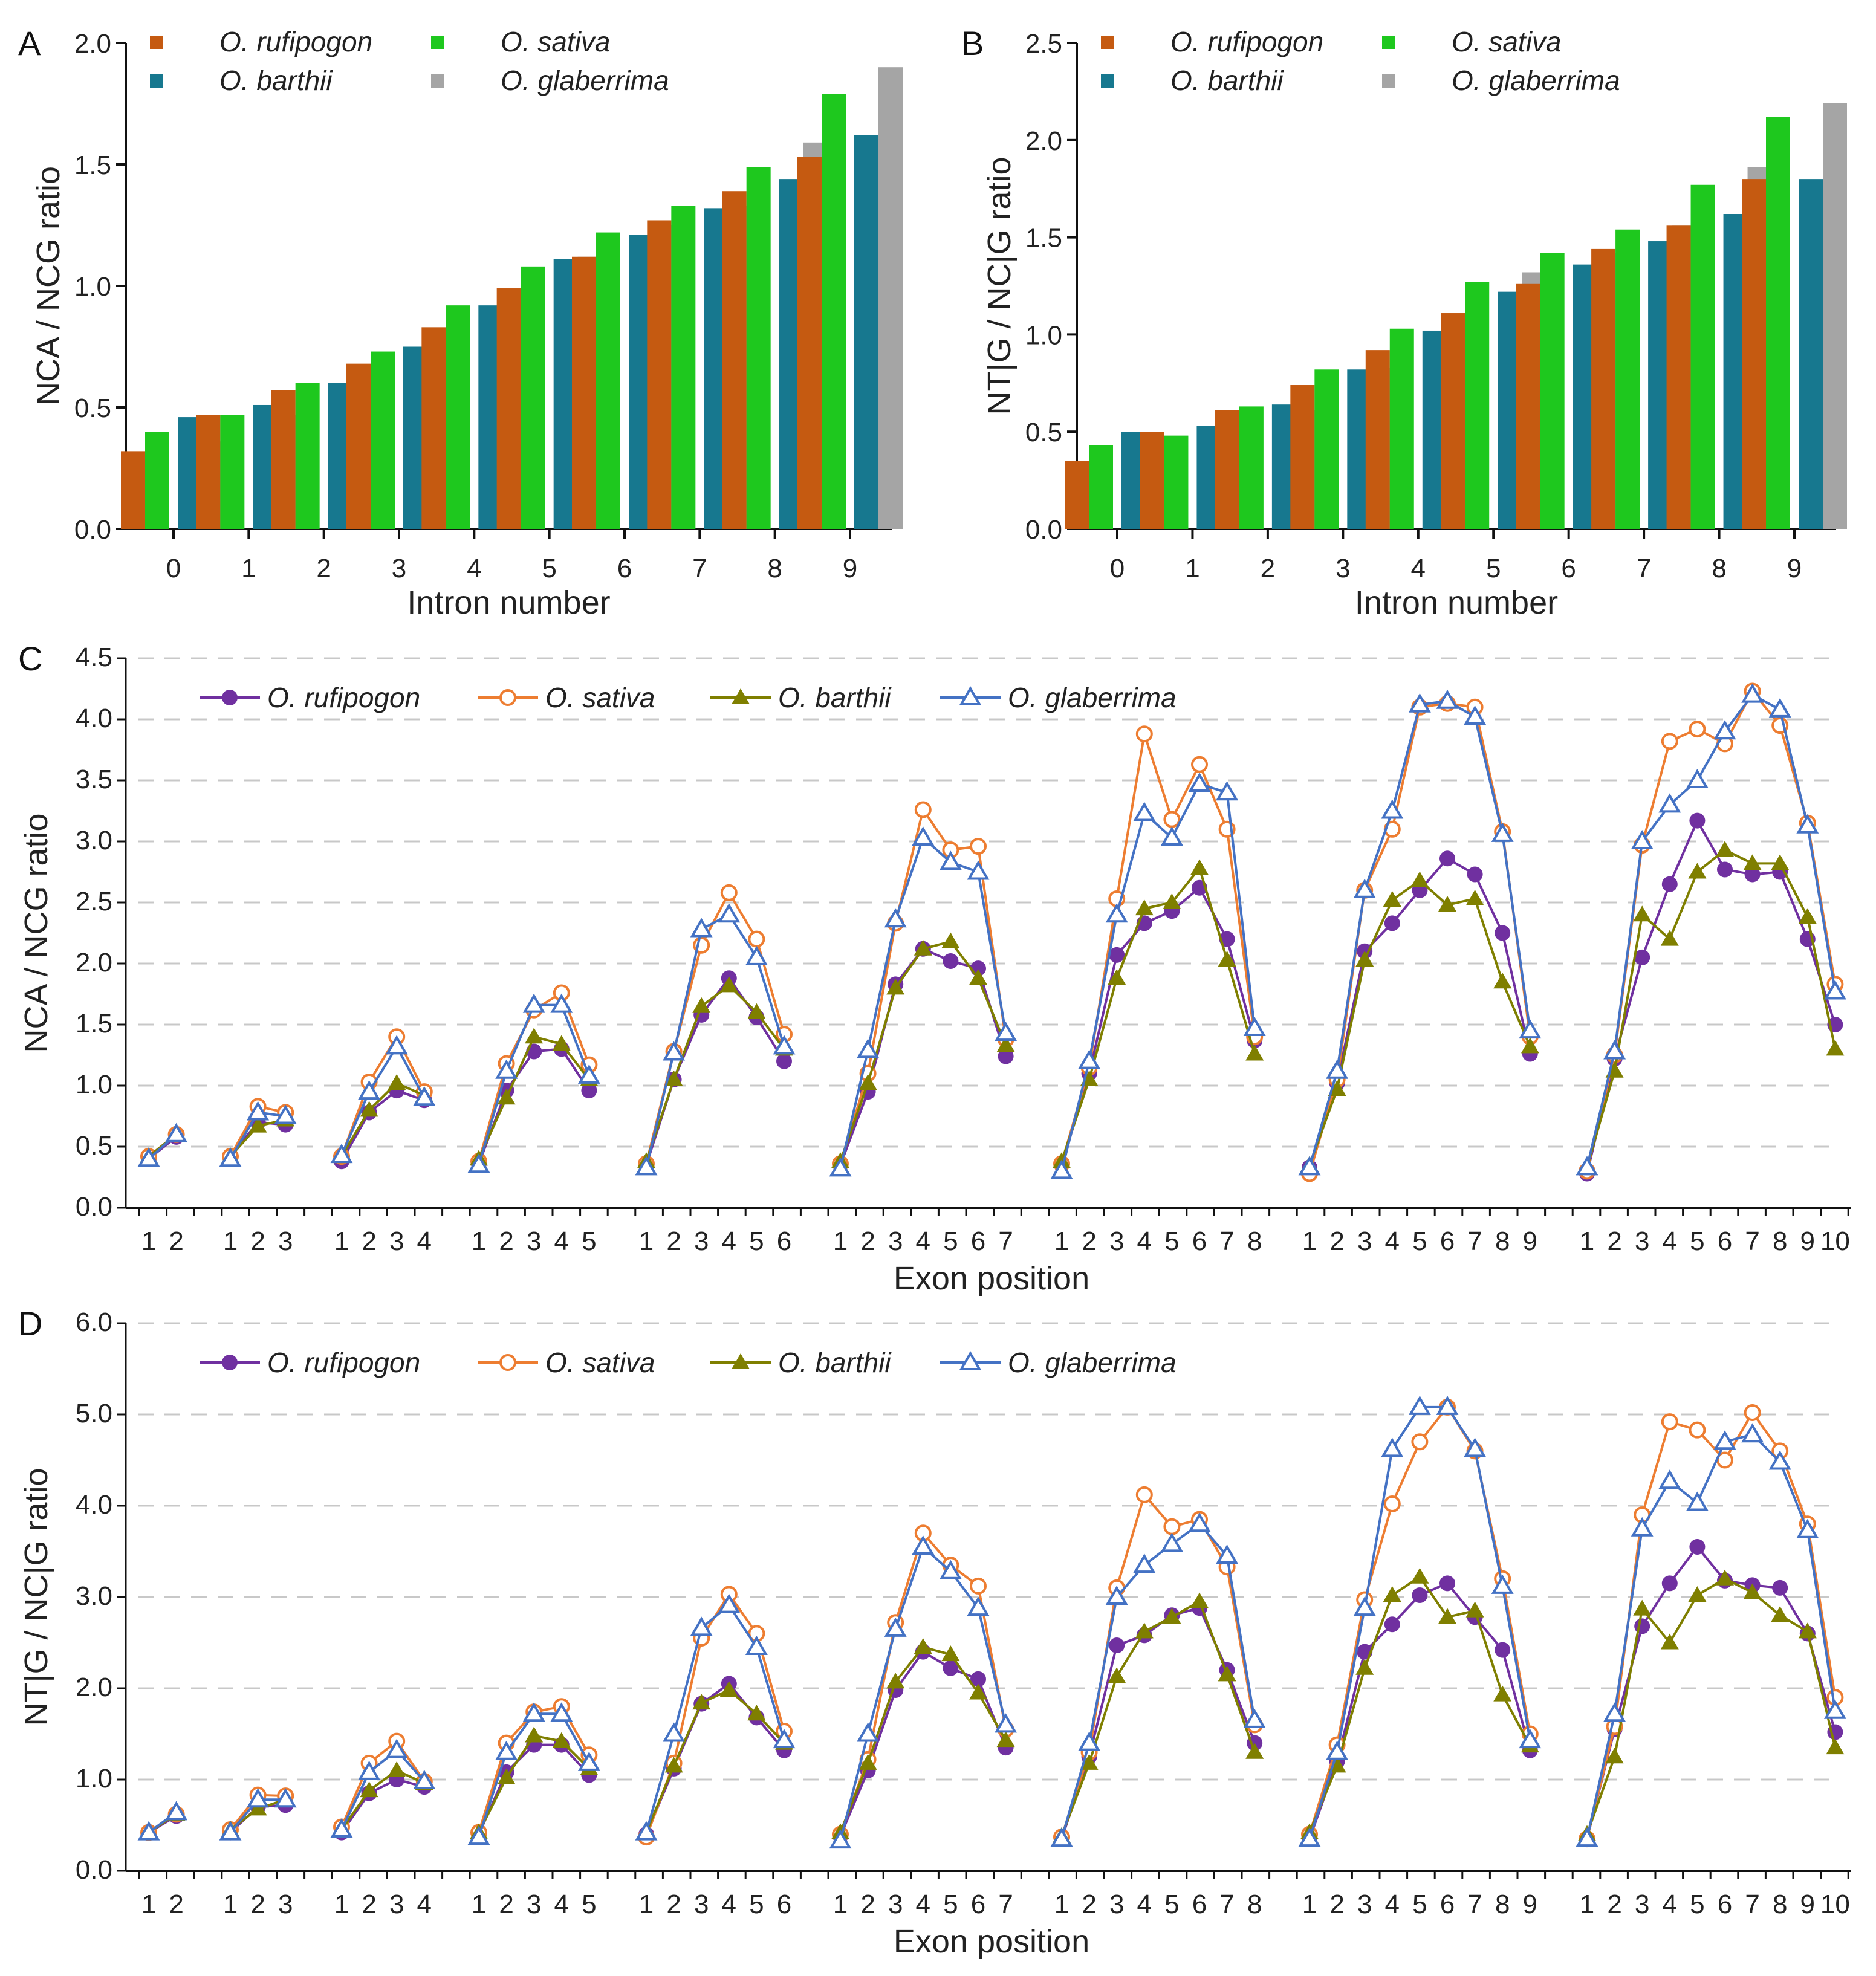 The height and width of the screenshot is (1976, 1876). What do you see at coordinates (173, 568) in the screenshot?
I see `x-tick-label: 0` at bounding box center [173, 568].